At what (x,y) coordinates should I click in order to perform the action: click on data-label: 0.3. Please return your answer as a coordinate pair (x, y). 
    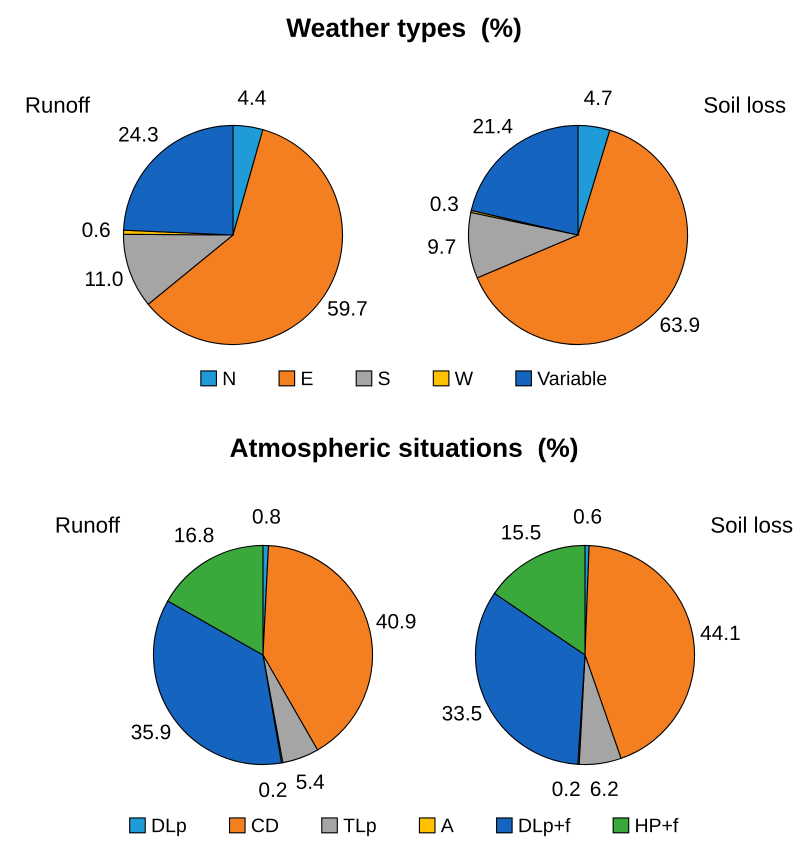
    Looking at the image, I should click on (444, 204).